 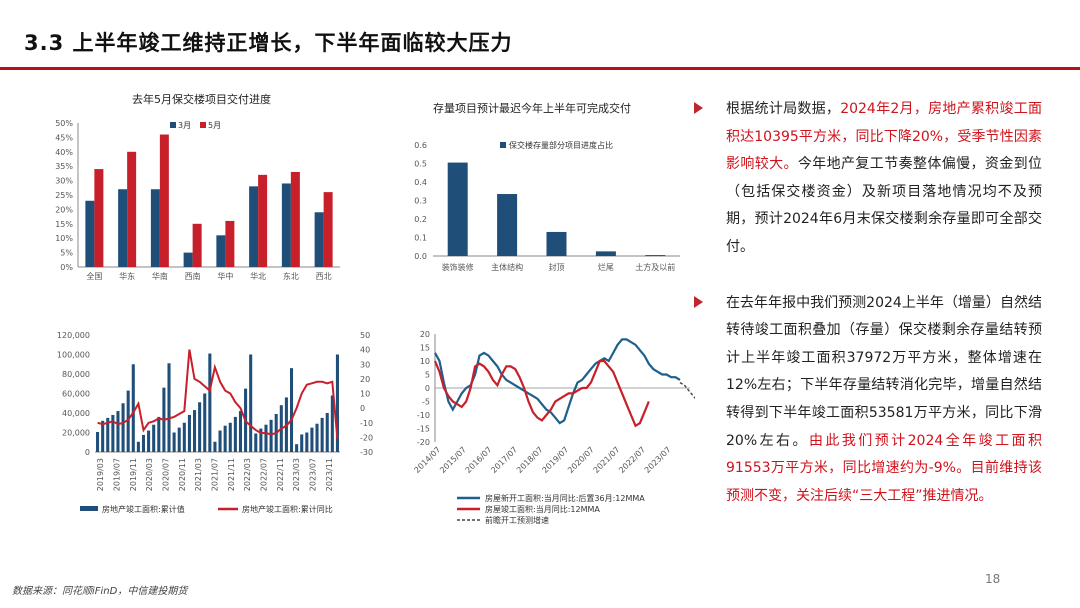 What do you see at coordinates (296, 474) in the screenshot?
I see `x-tick-label: 2023/03` at bounding box center [296, 474].